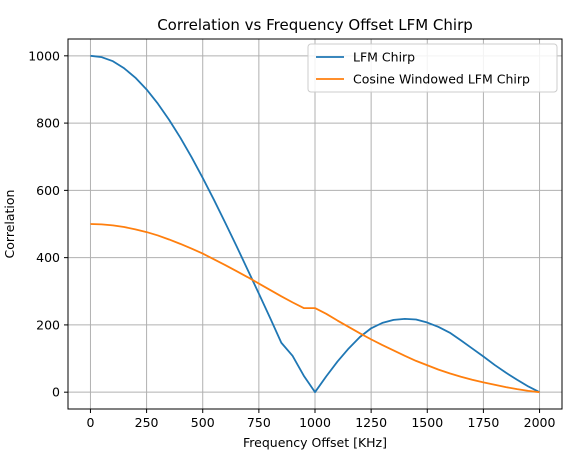 The height and width of the screenshot is (453, 578). What do you see at coordinates (371, 422) in the screenshot?
I see `x-tick-label: 1250` at bounding box center [371, 422].